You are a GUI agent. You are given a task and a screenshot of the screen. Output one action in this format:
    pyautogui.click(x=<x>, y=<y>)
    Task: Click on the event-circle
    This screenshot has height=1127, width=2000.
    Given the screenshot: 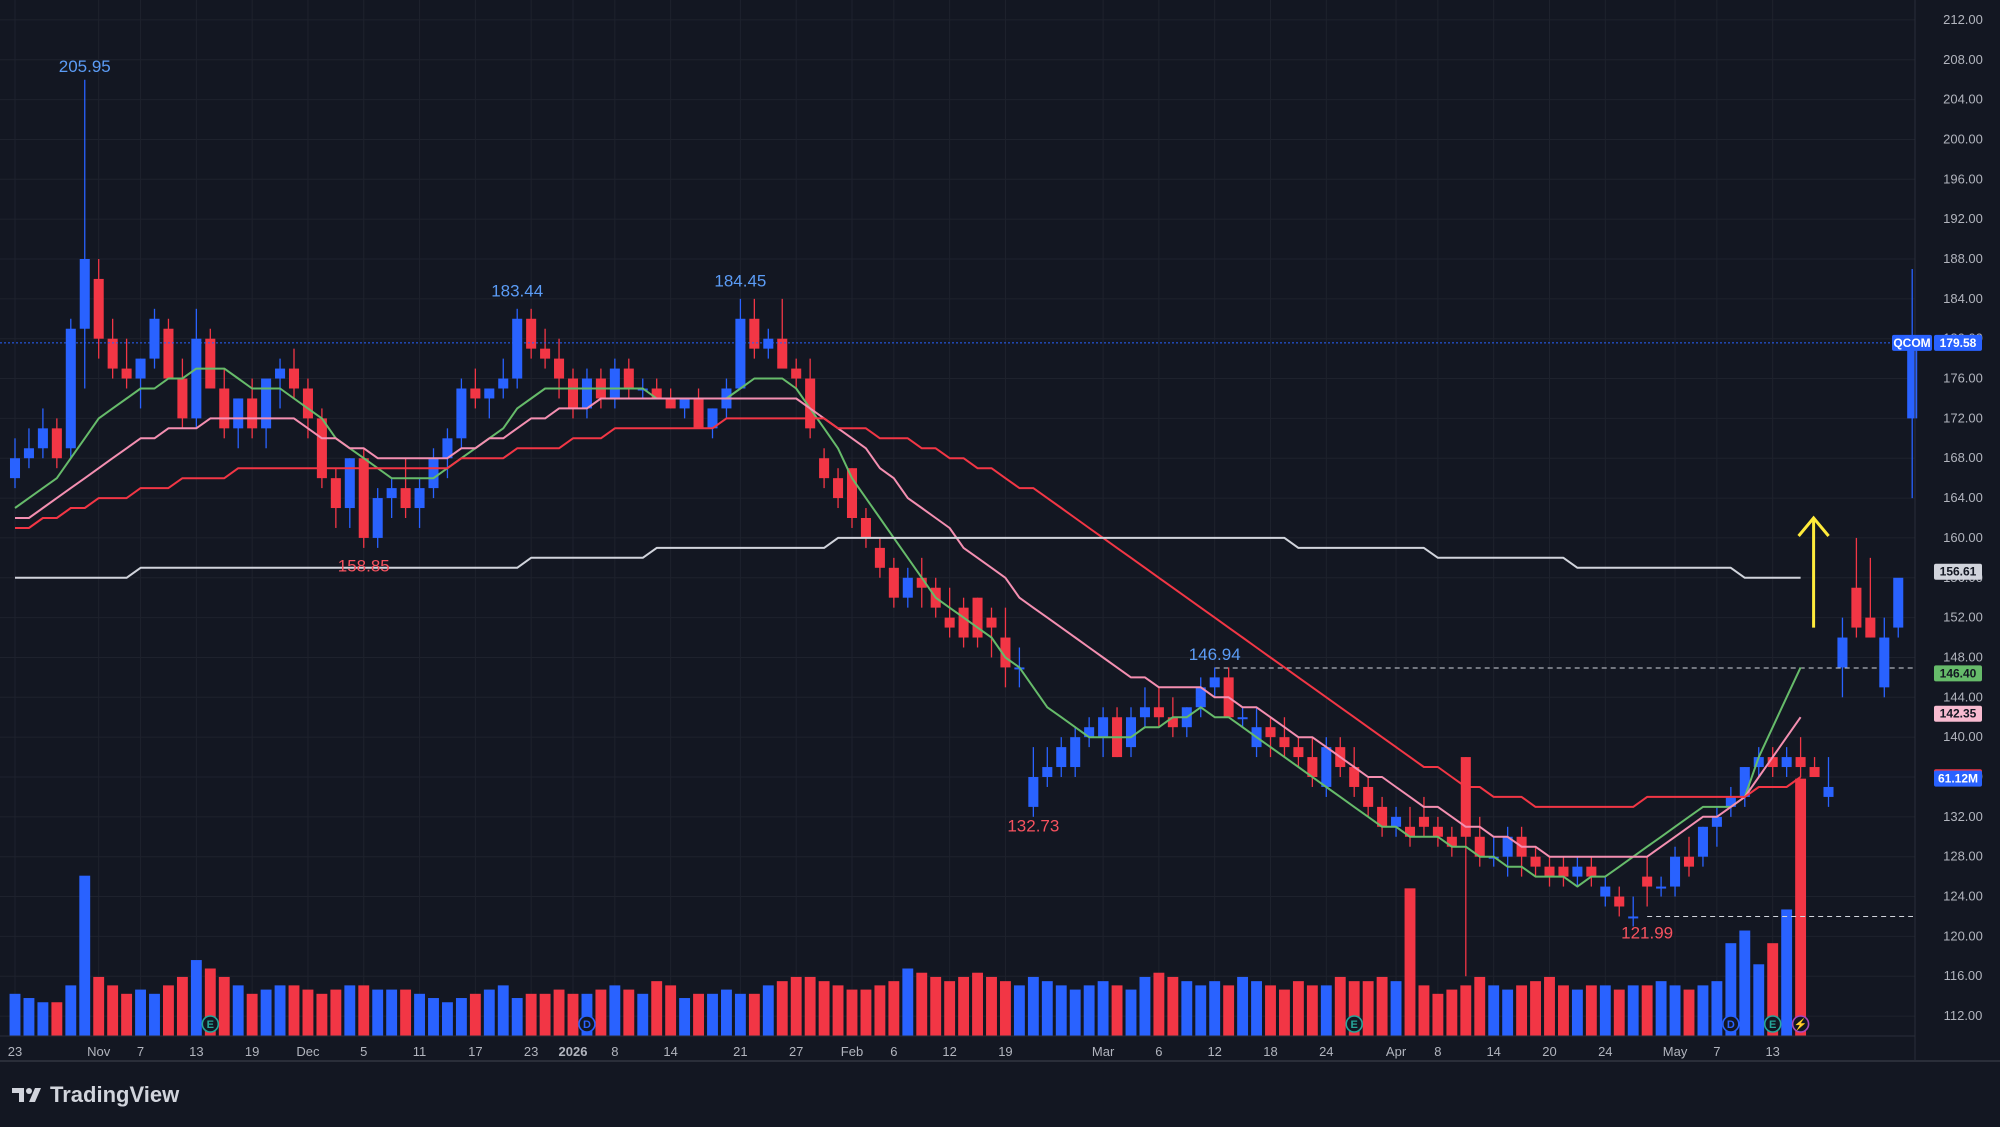 What is the action you would take?
    pyautogui.click(x=587, y=1024)
    